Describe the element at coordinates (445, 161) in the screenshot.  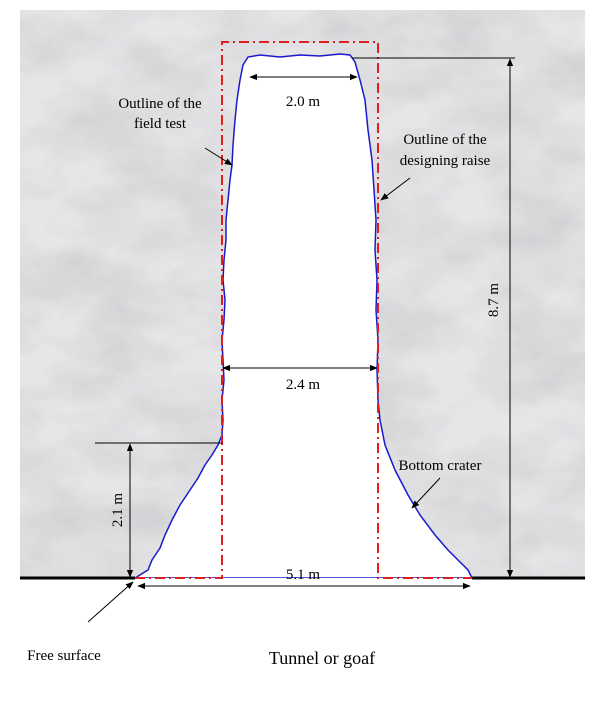
I see `label: designing raise` at that location.